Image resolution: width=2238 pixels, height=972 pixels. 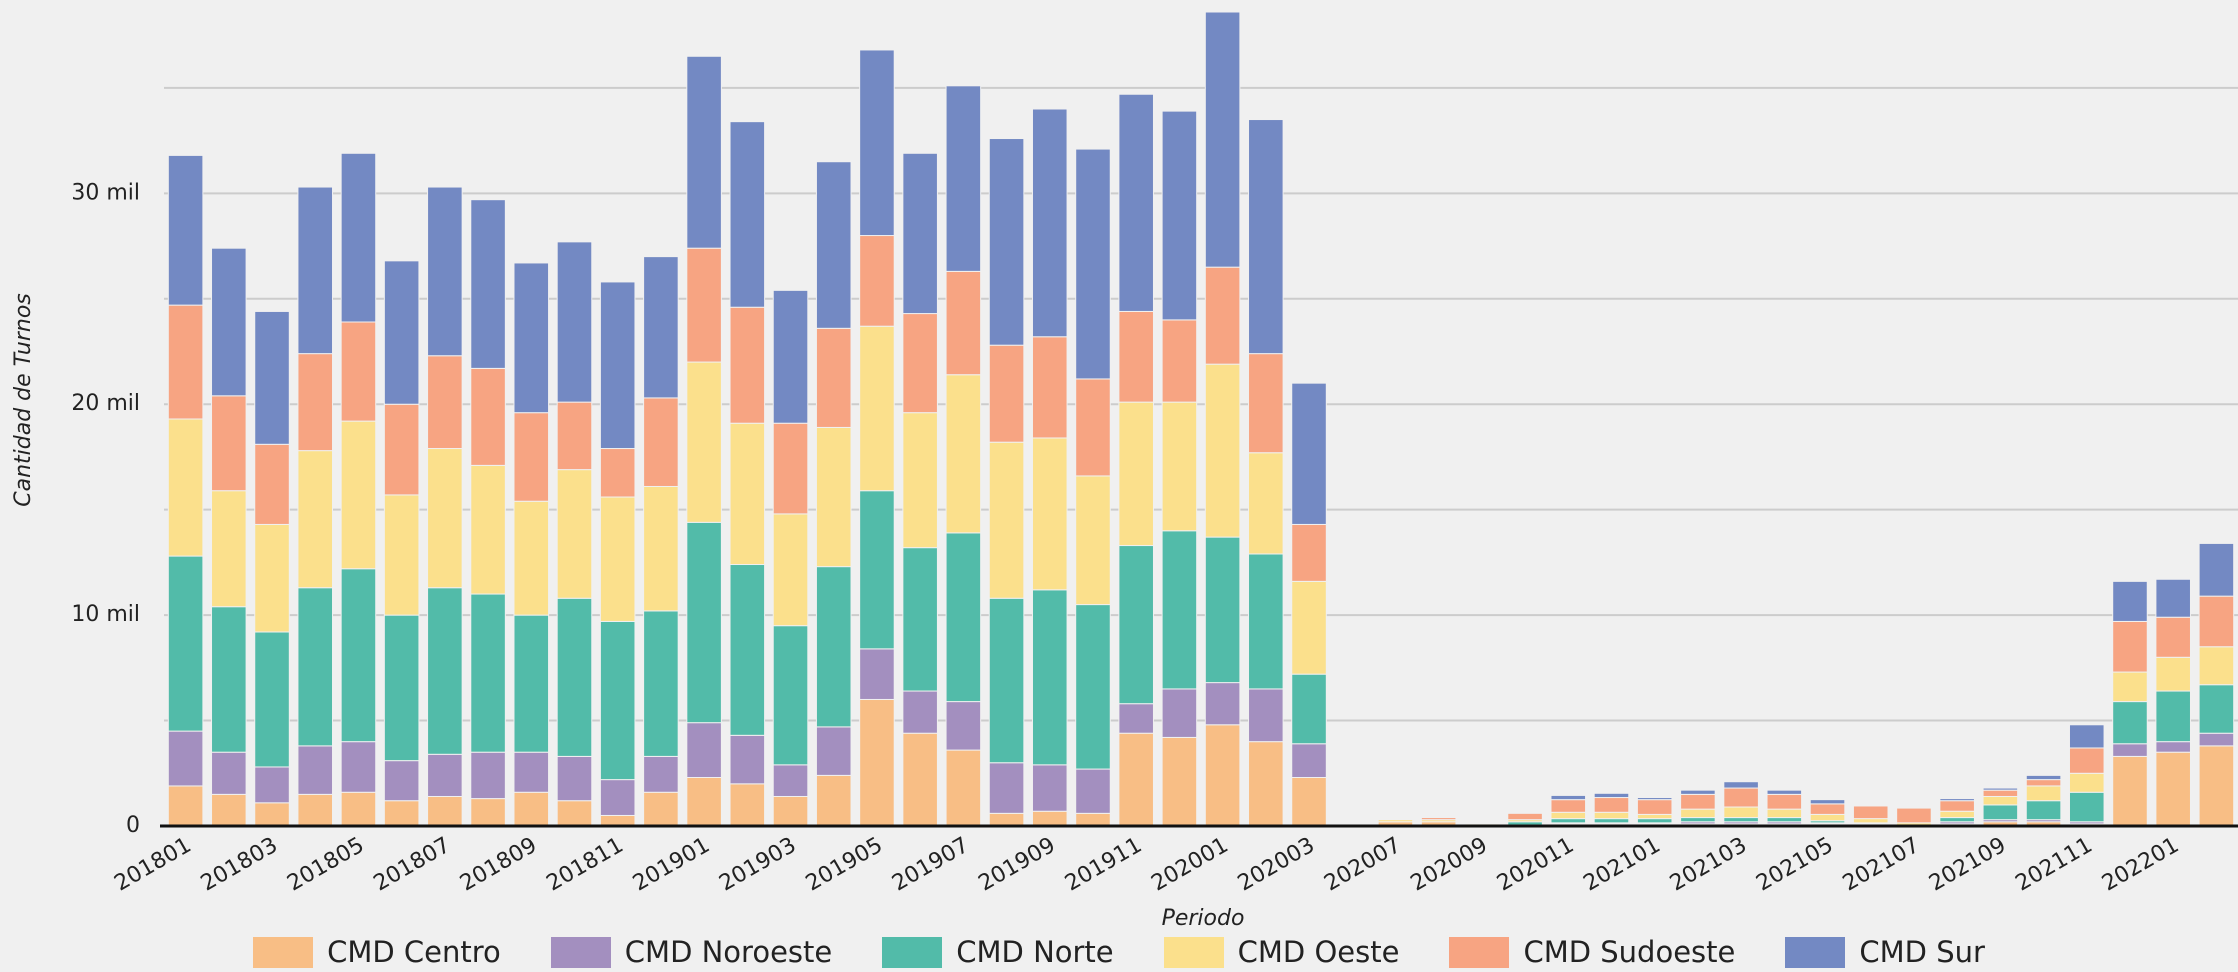 I want to click on legend-item: CMD Noroeste, so click(x=691, y=952).